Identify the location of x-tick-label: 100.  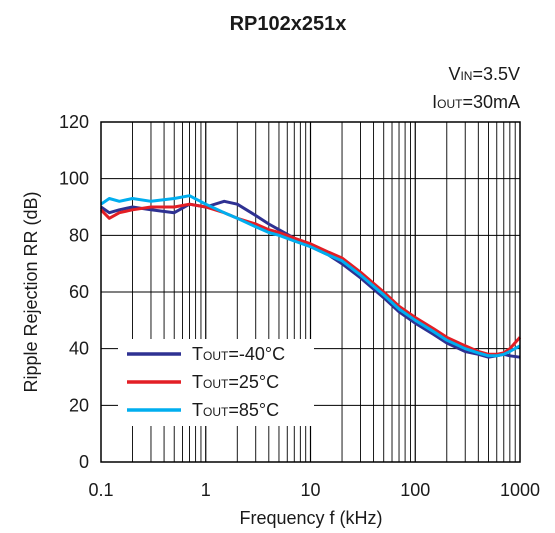
(415, 490).